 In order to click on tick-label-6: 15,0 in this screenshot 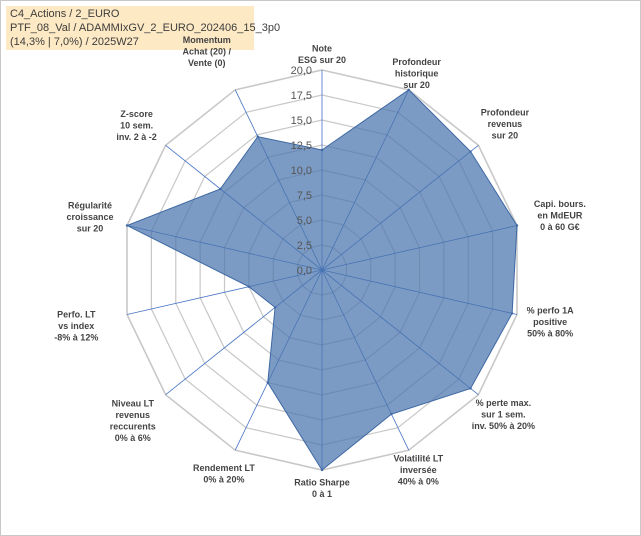, I will do `click(301, 121)`.